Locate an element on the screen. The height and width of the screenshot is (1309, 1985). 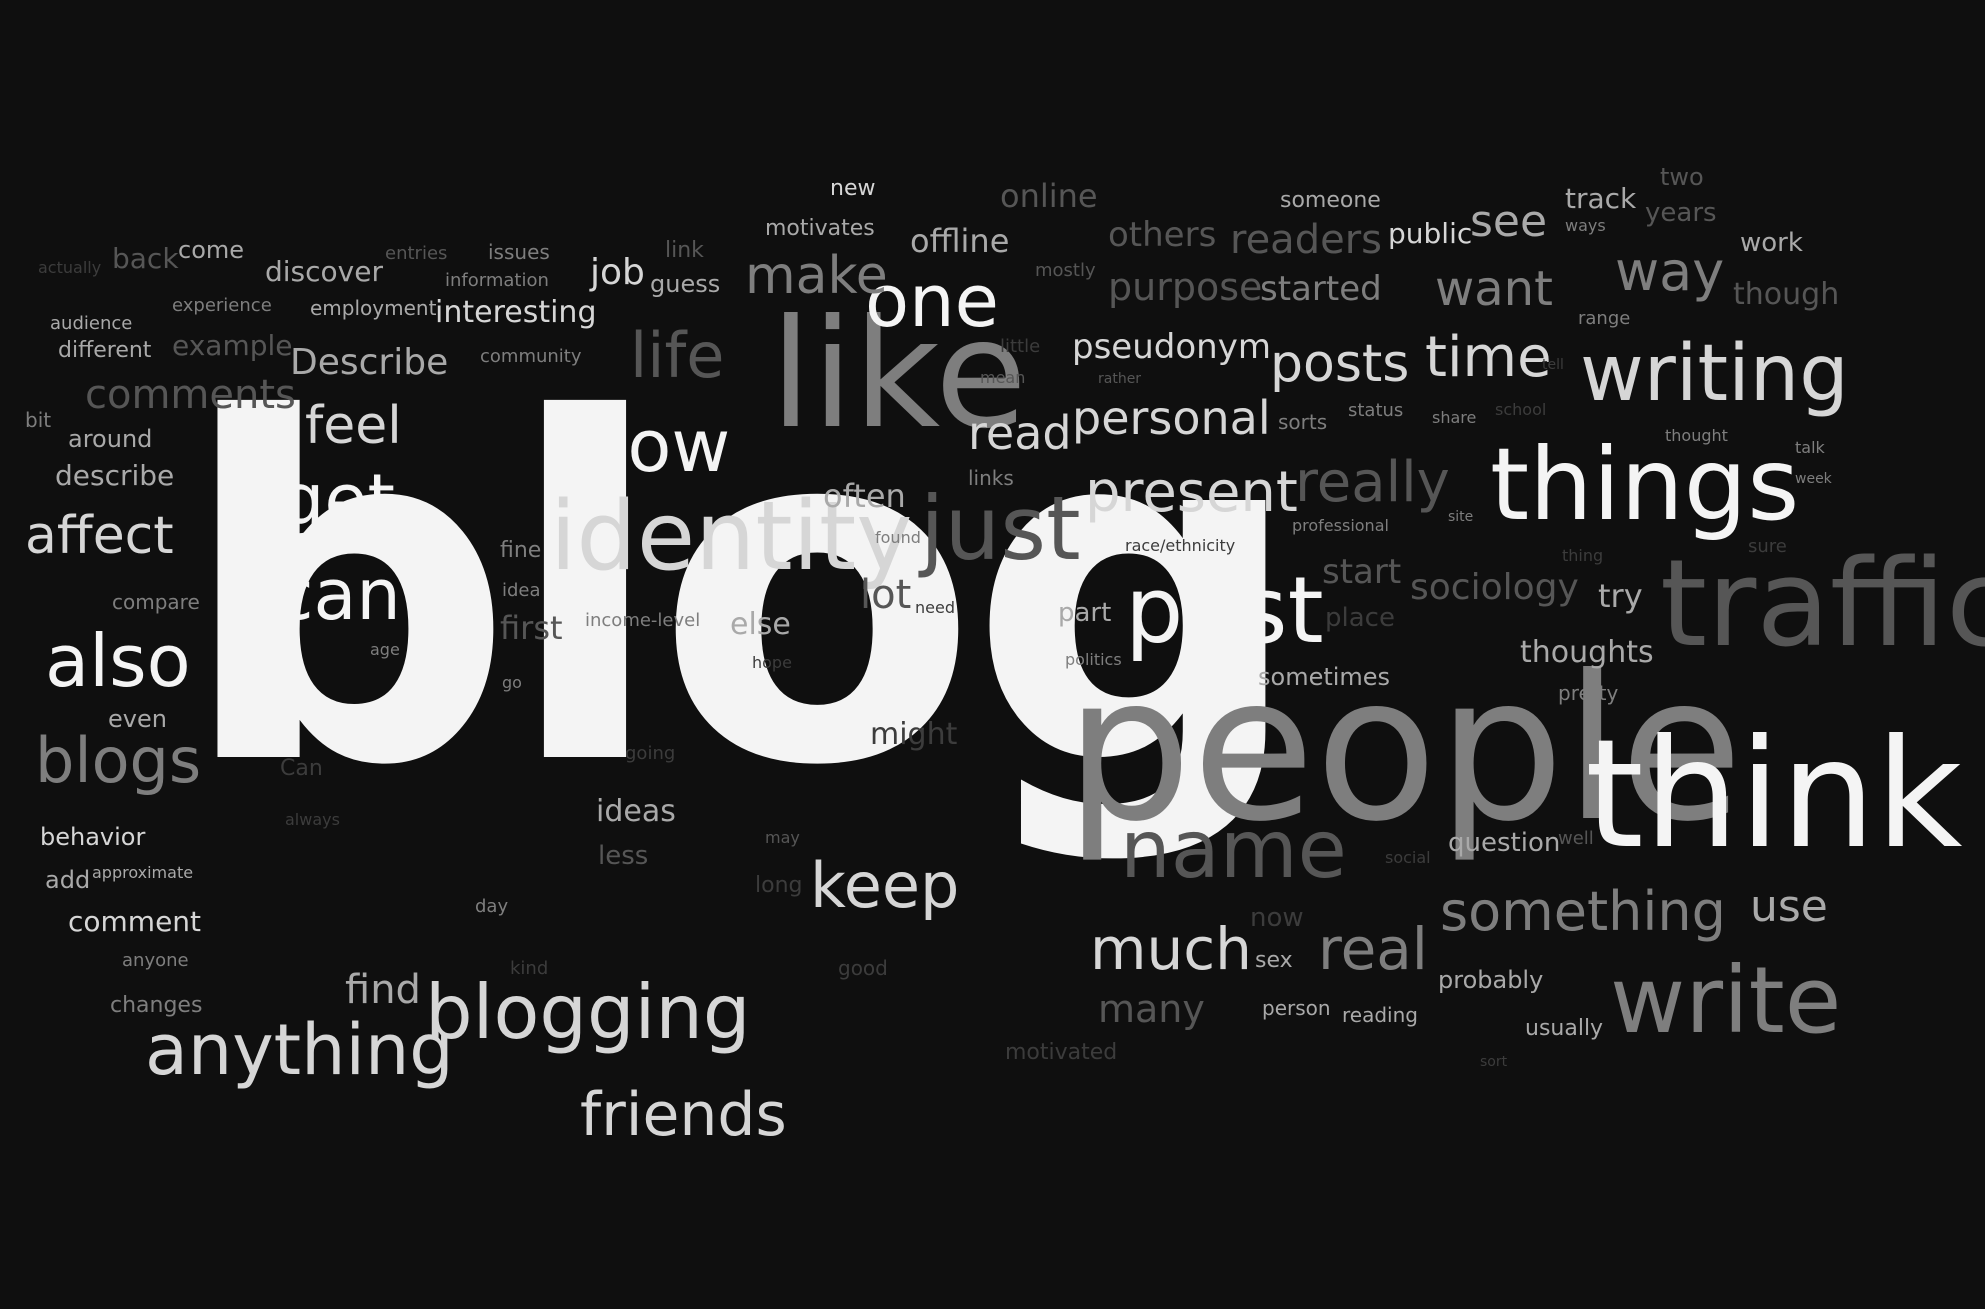
word-sometimes: sometimes is located at coordinates (1324, 677).